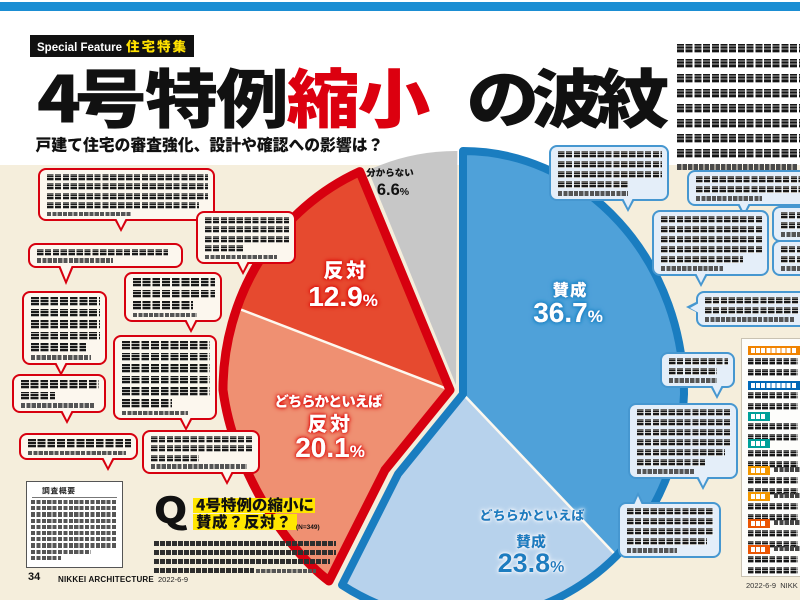 This screenshot has height=600, width=800. I want to click on svg-text: 23.8%, so click(531, 563).